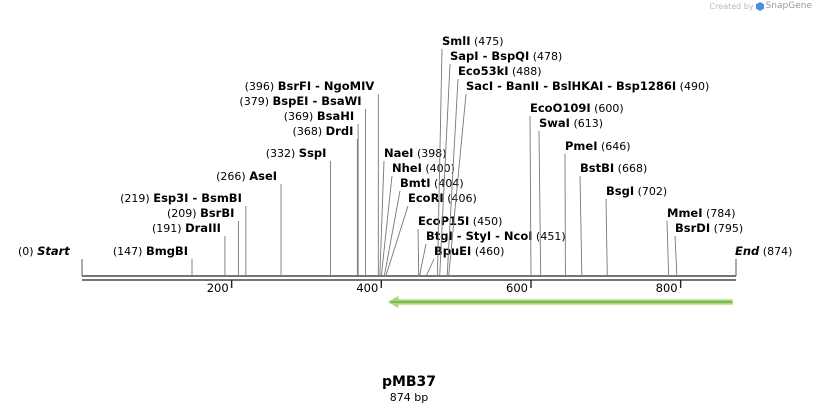 Image resolution: width=818 pixels, height=415 pixels. What do you see at coordinates (479, 236) in the screenshot?
I see `enzyme-name: StyI` at bounding box center [479, 236].